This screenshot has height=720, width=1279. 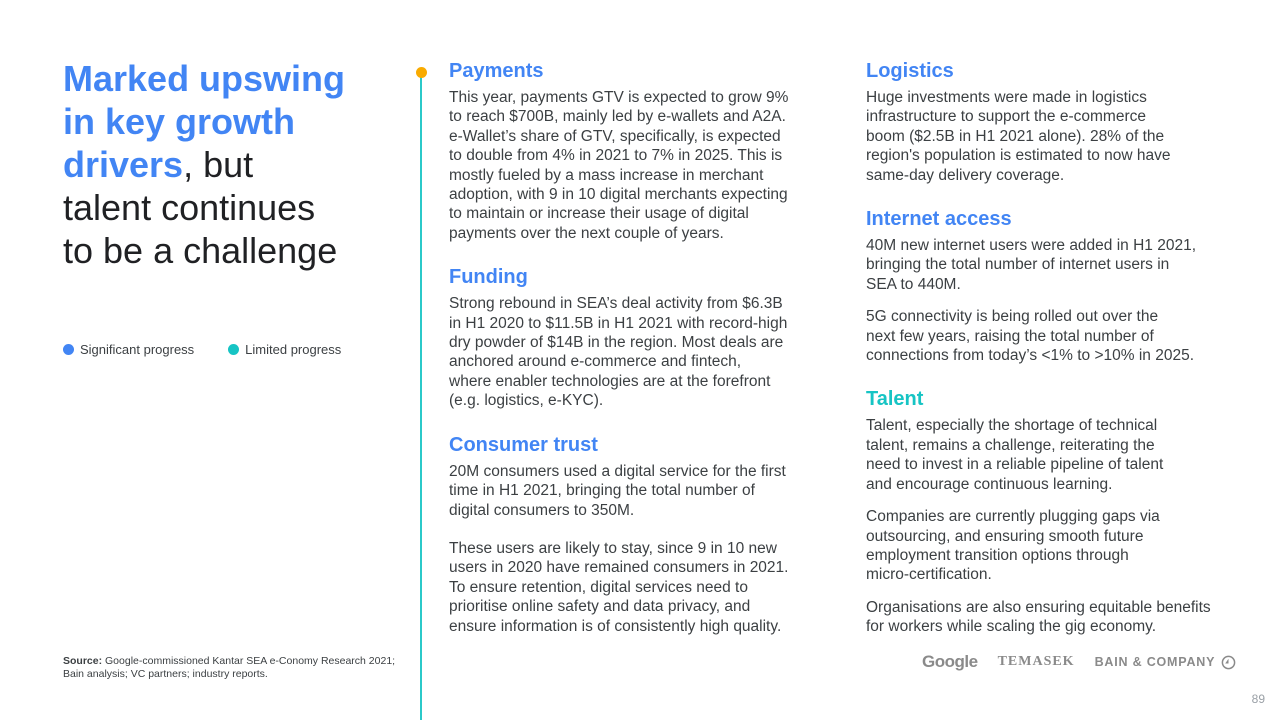 What do you see at coordinates (496, 71) in the screenshot?
I see `section-heading: Payments` at bounding box center [496, 71].